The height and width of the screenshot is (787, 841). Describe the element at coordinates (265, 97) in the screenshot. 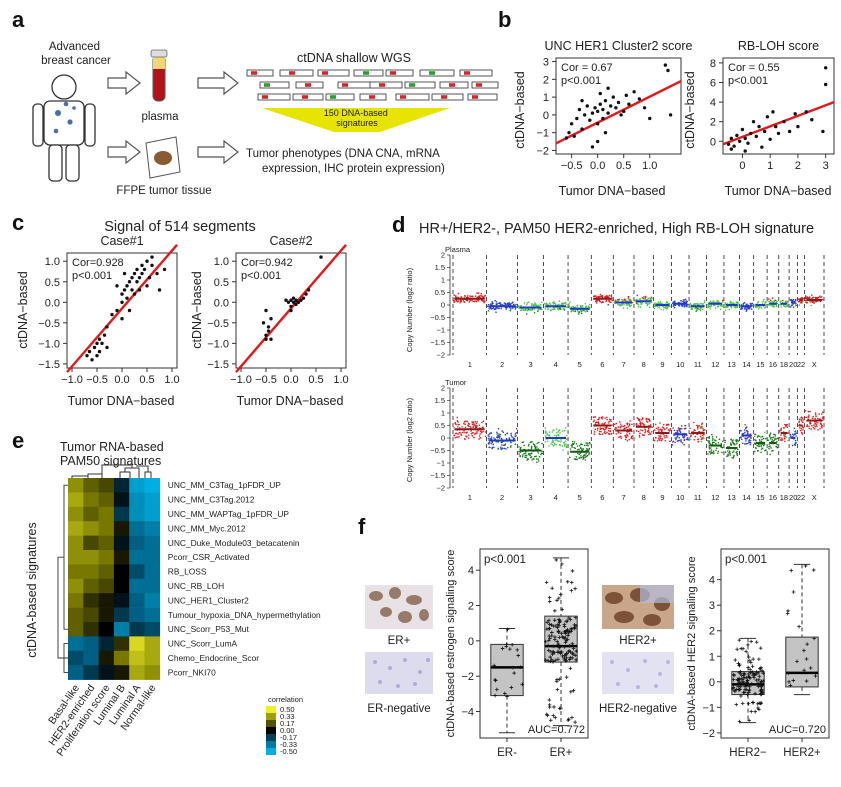

I see `read-mark` at that location.